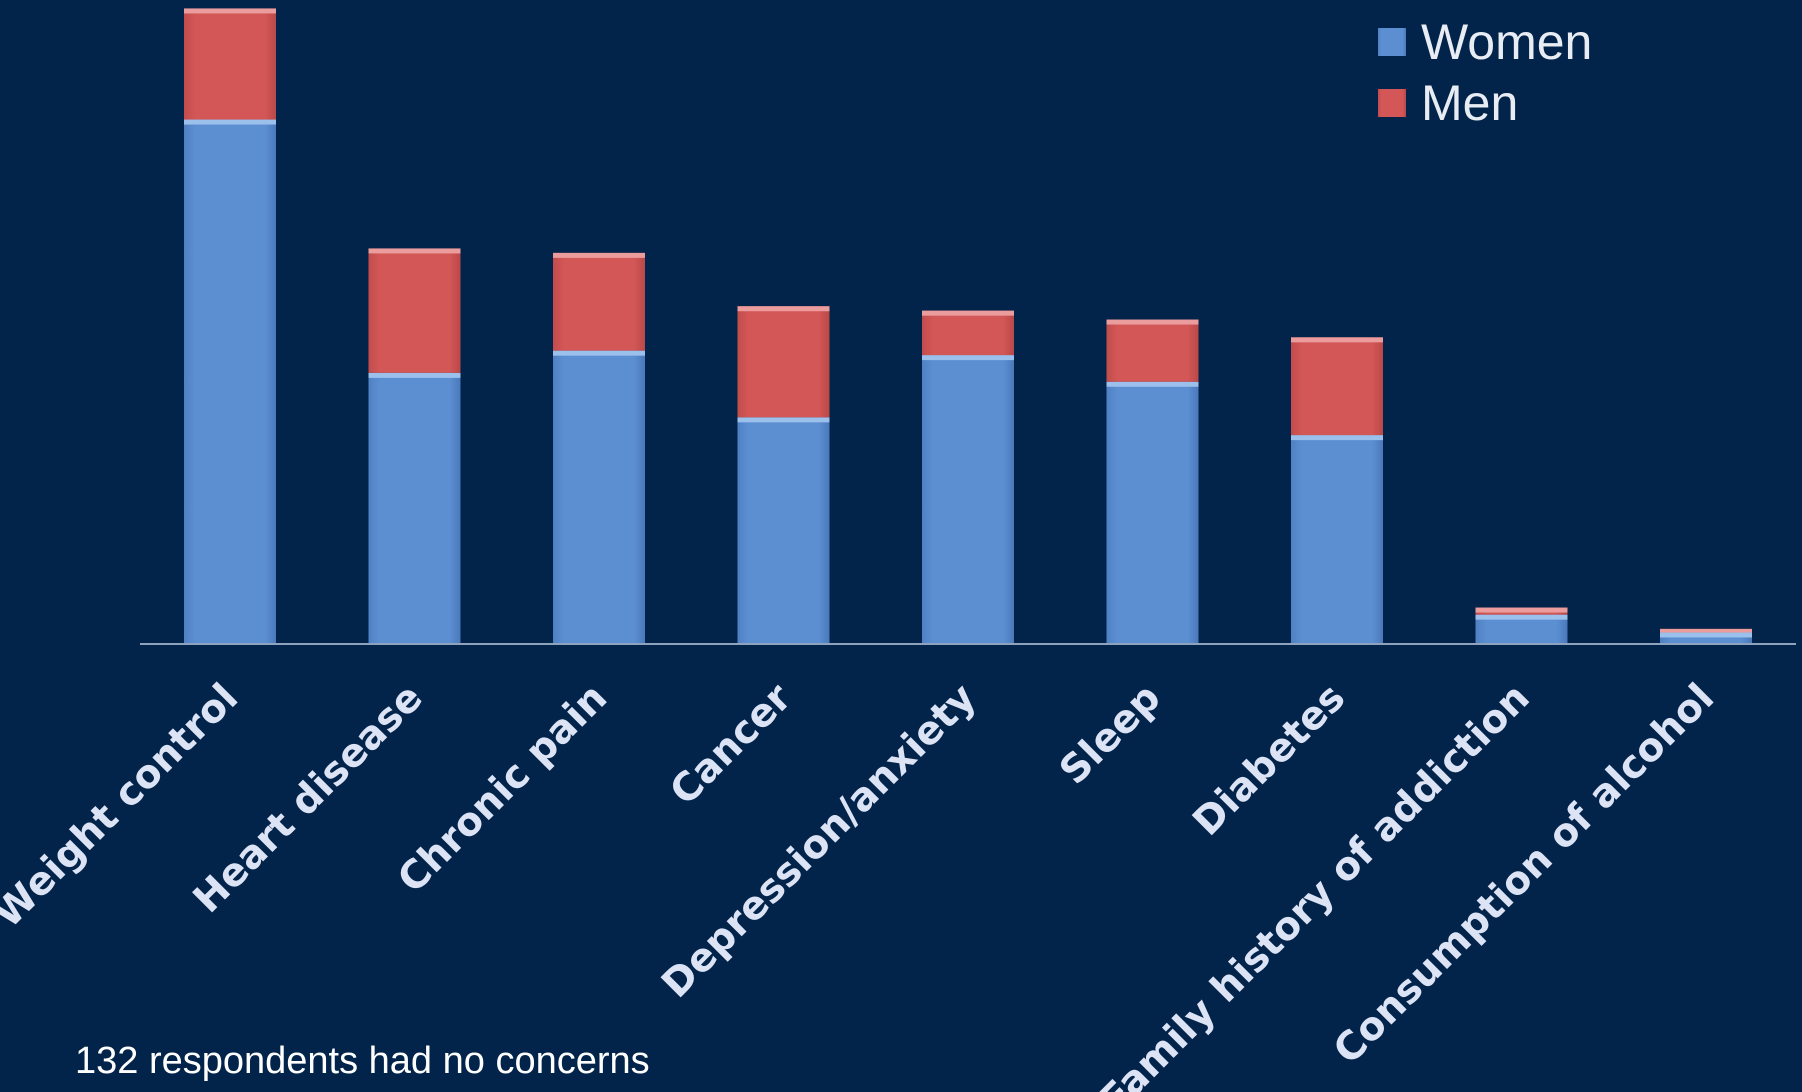 Image resolution: width=1802 pixels, height=1092 pixels. Describe the element at coordinates (1152, 512) in the screenshot. I see `bar-women-sleep` at that location.